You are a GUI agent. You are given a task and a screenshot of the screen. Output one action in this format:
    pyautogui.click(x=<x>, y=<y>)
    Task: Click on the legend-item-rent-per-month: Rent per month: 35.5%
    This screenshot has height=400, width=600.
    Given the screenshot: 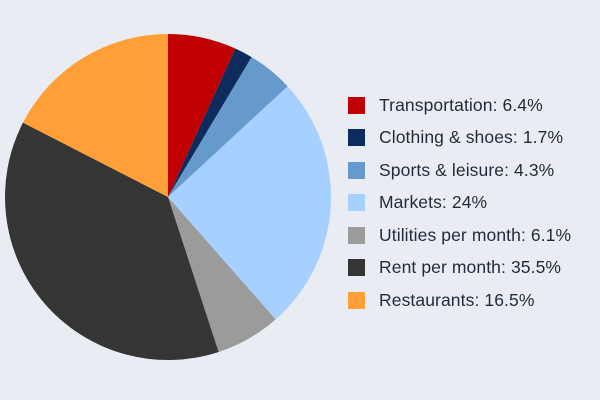 What is the action you would take?
    pyautogui.click(x=459, y=268)
    